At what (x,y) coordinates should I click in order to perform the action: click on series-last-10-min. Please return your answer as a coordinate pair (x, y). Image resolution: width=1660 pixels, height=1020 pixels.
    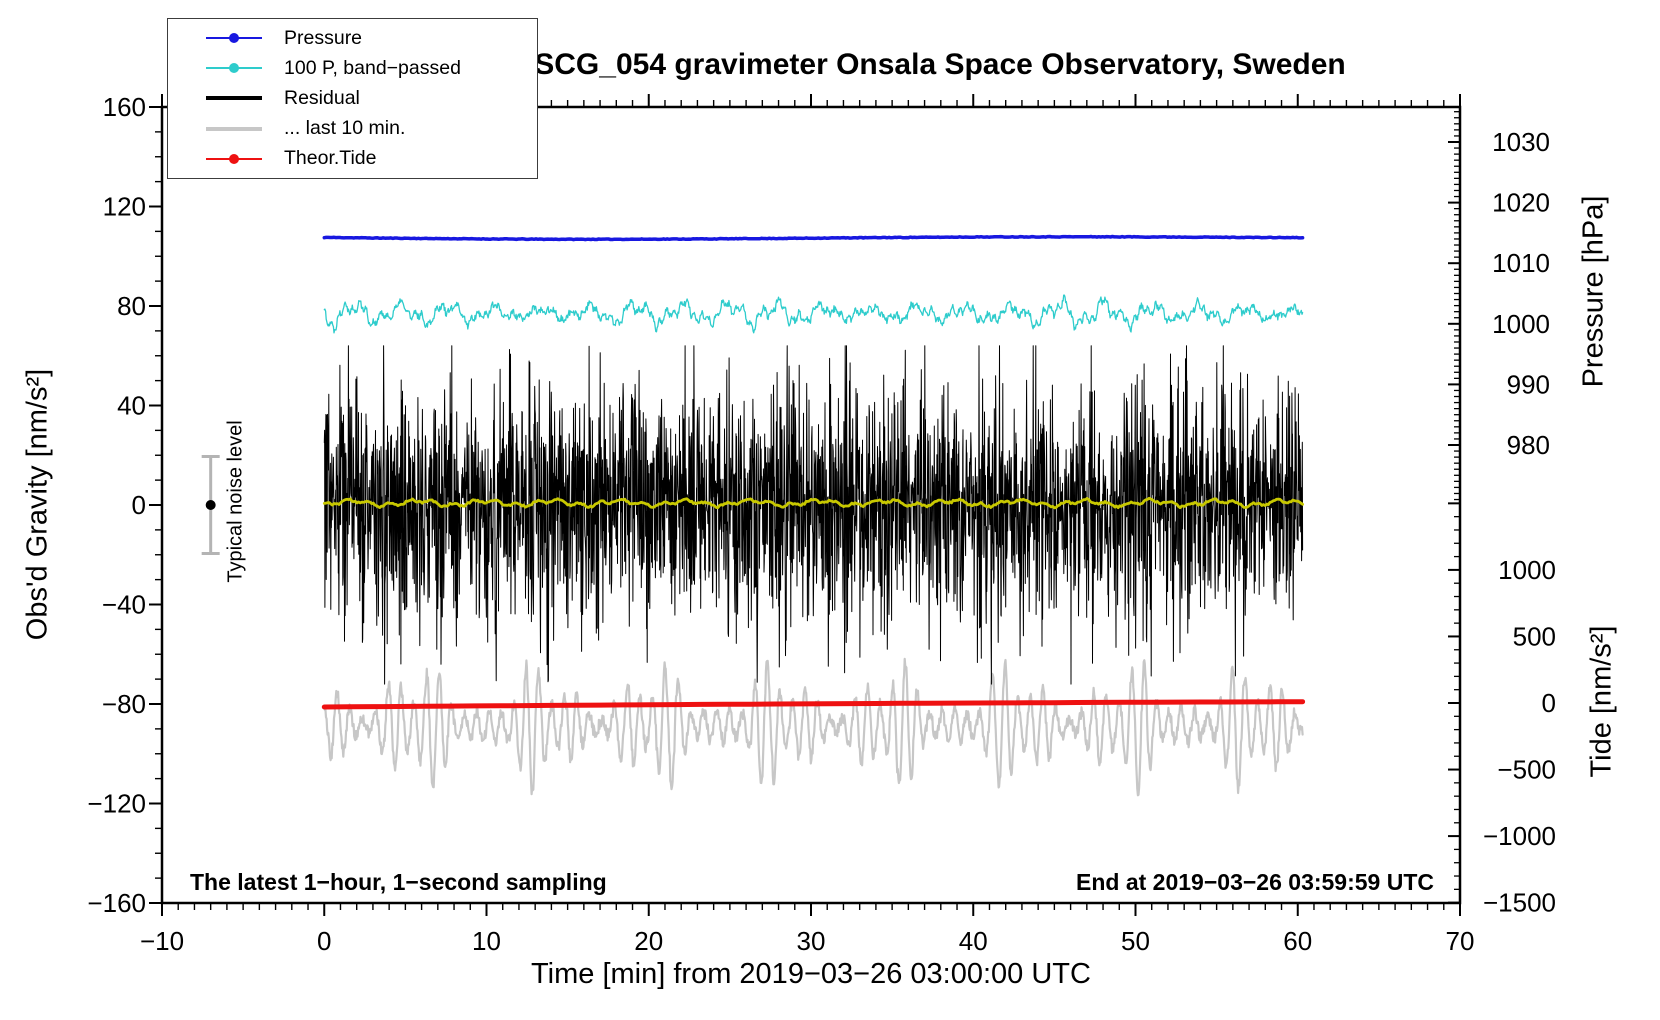
    Looking at the image, I should click on (813, 727).